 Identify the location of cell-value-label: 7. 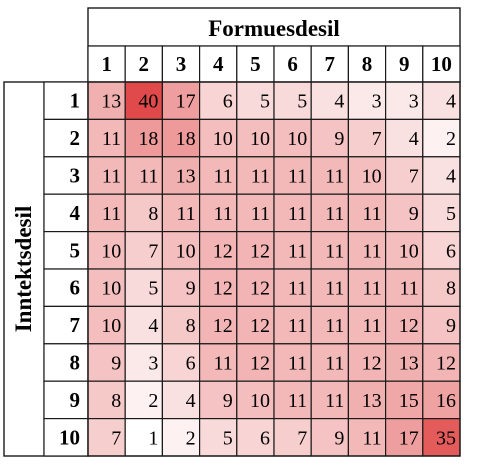
(377, 139).